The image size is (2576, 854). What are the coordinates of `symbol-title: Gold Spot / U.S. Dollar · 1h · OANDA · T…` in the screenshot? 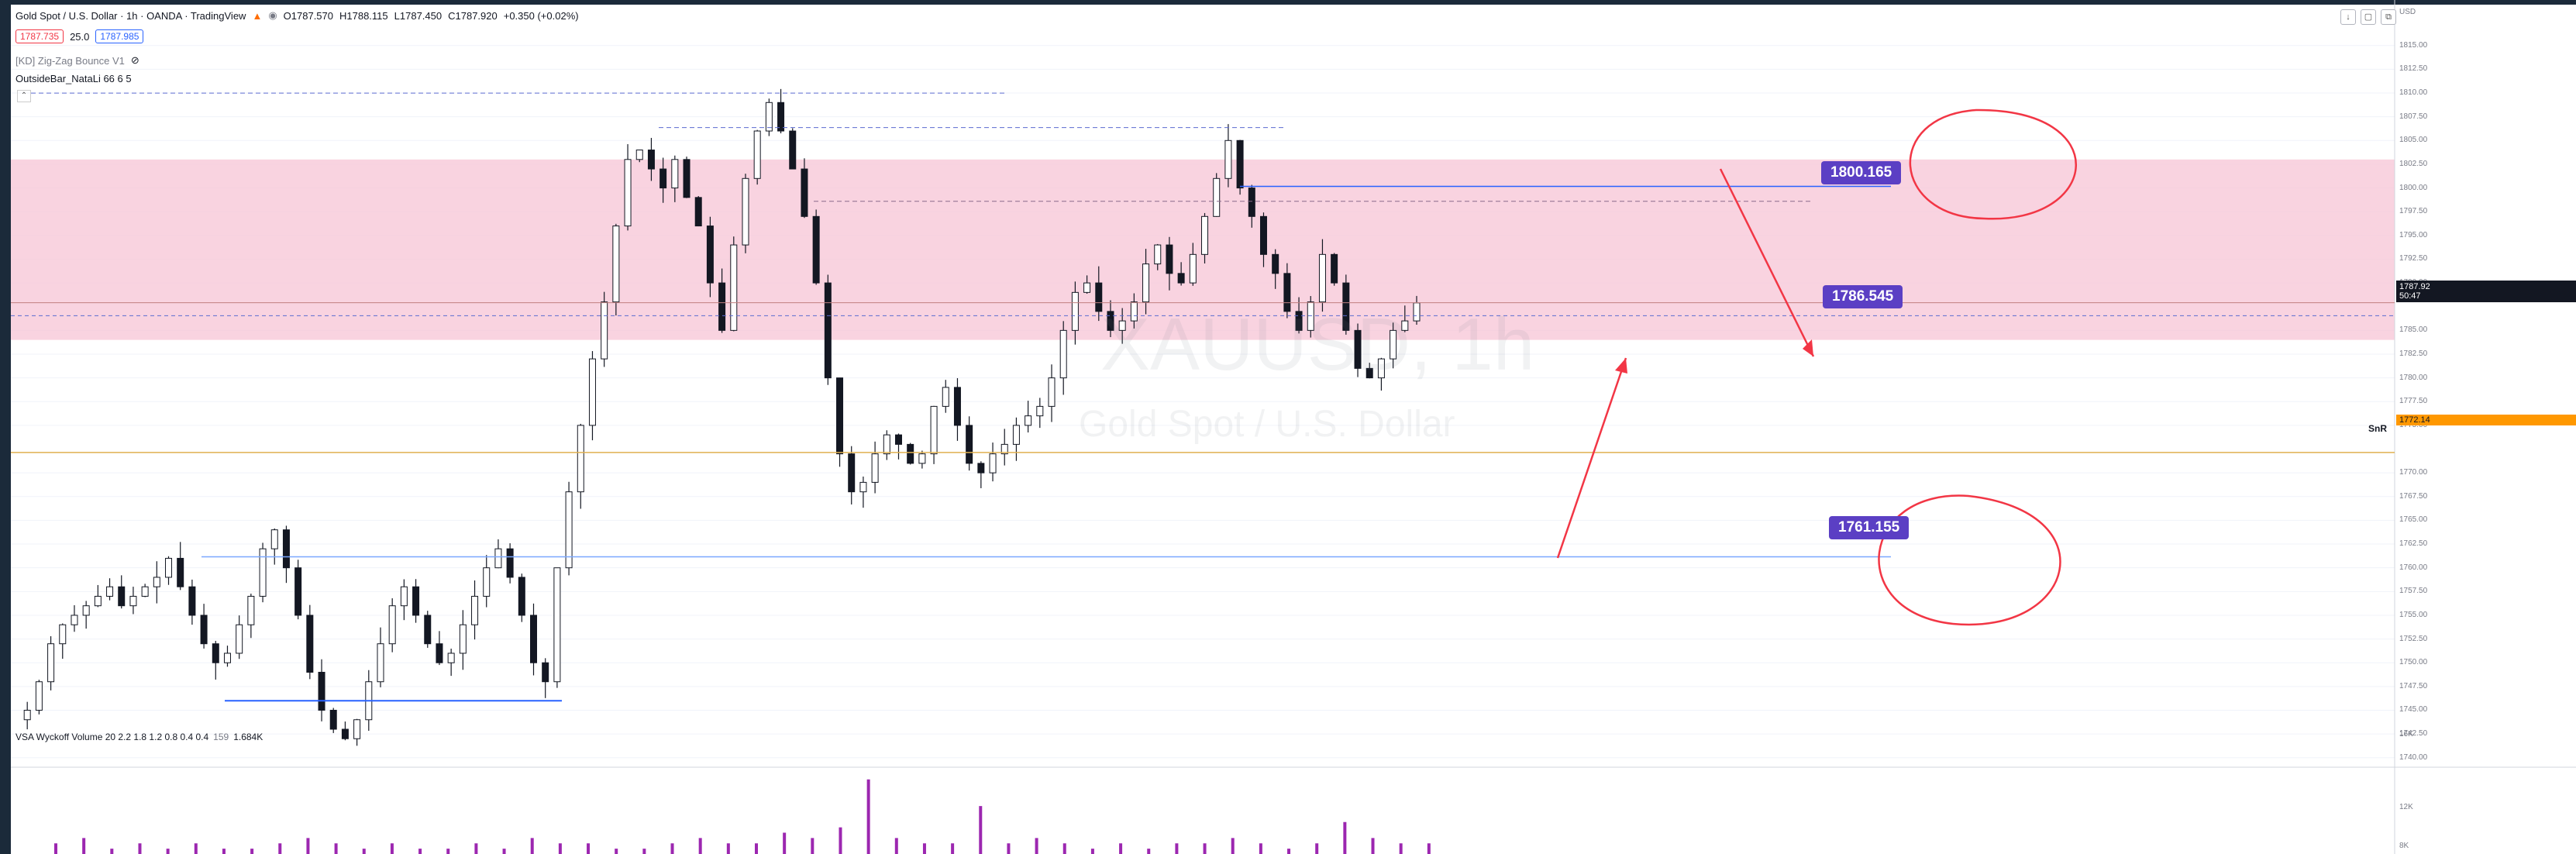 It's located at (130, 16).